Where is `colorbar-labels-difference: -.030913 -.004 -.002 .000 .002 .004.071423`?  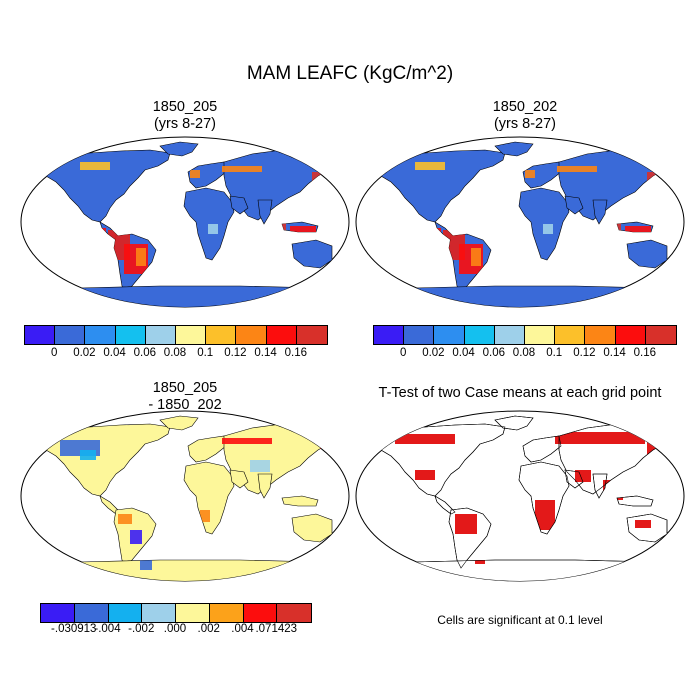
colorbar-labels-difference: -.030913 -.004 -.002 .000 .002 .004.071423 is located at coordinates (175, 630).